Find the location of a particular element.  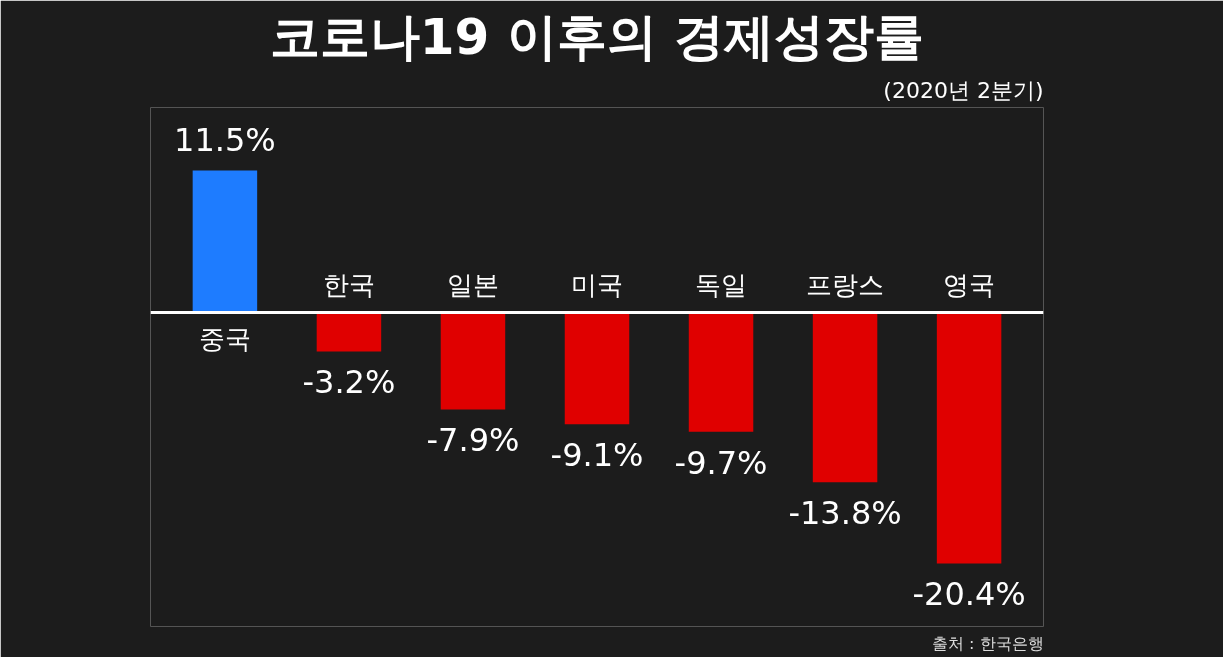

data-label: -7.9% is located at coordinates (473, 440).